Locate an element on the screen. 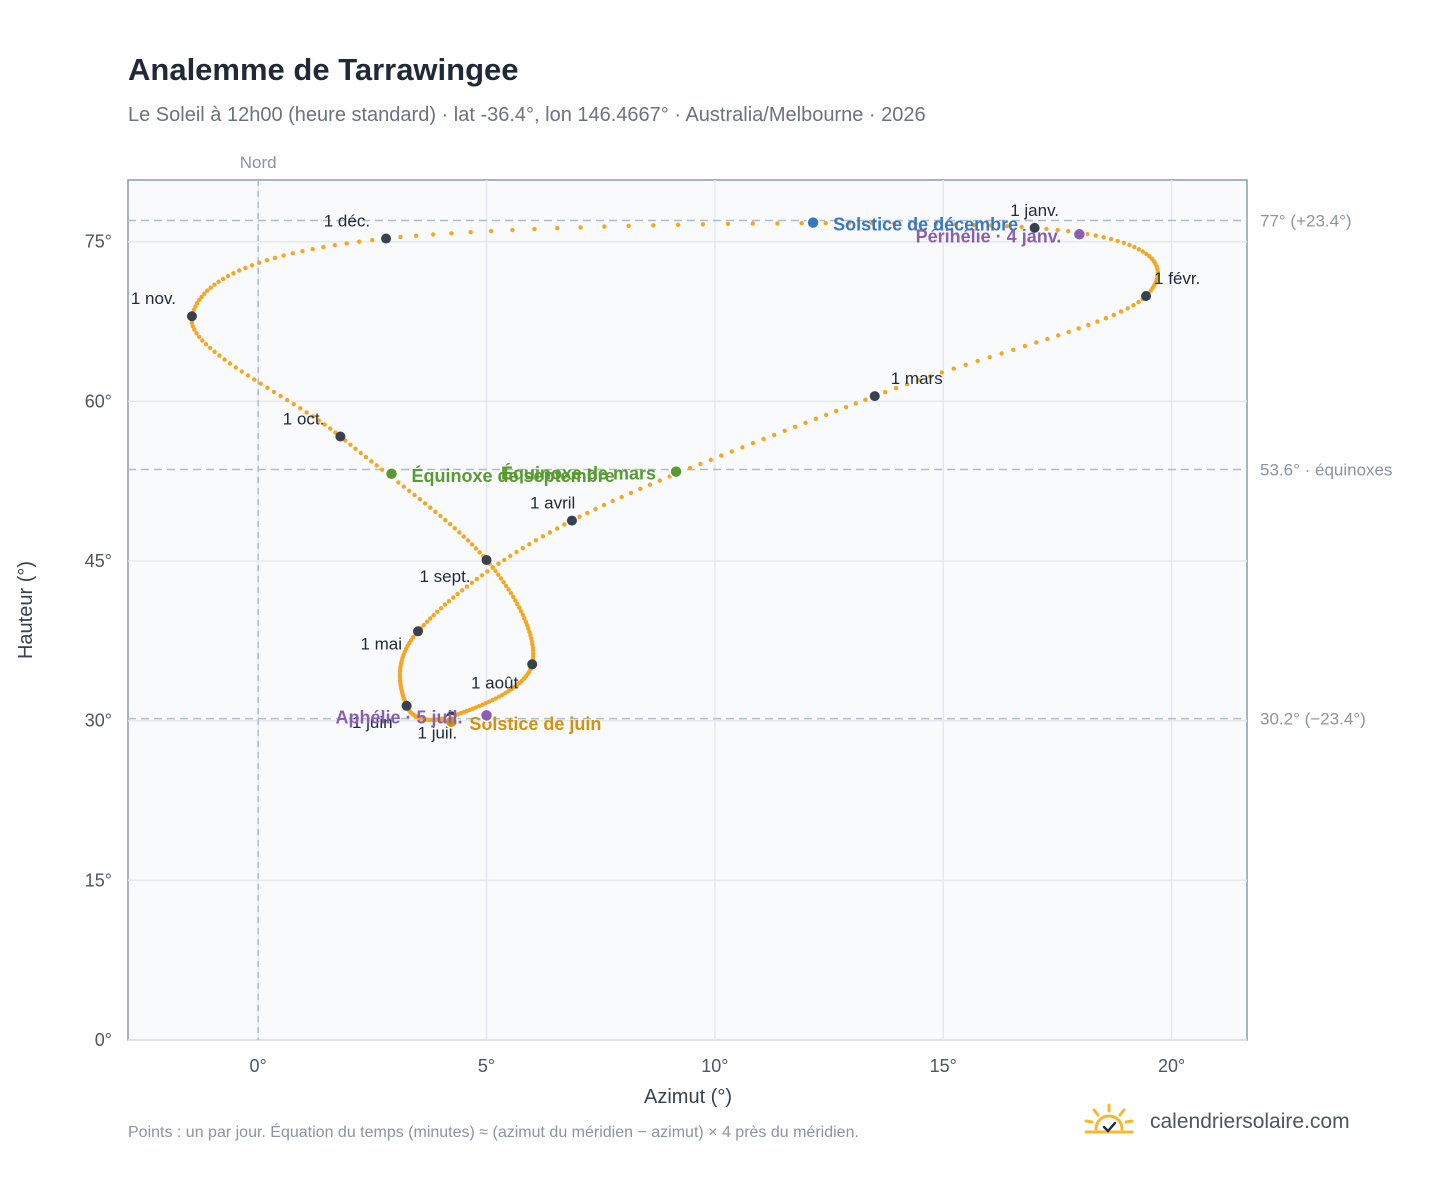  y-tick-label: 45° is located at coordinates (98, 561).